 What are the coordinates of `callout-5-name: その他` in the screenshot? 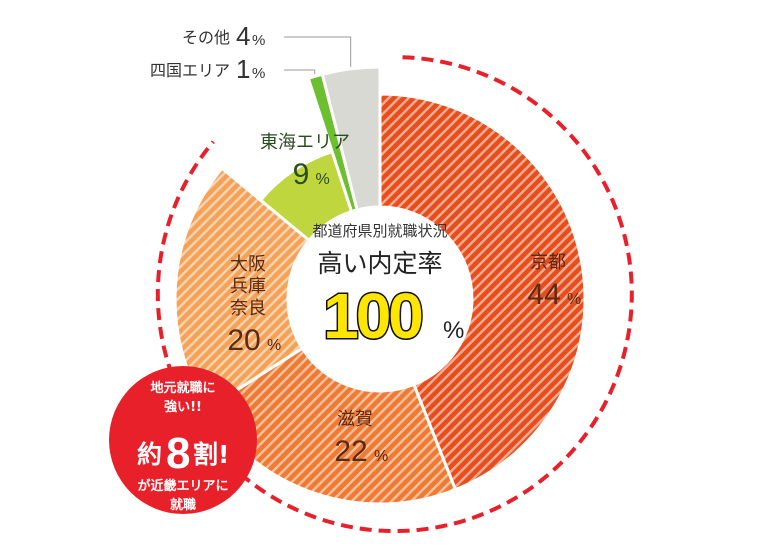 It's located at (206, 37).